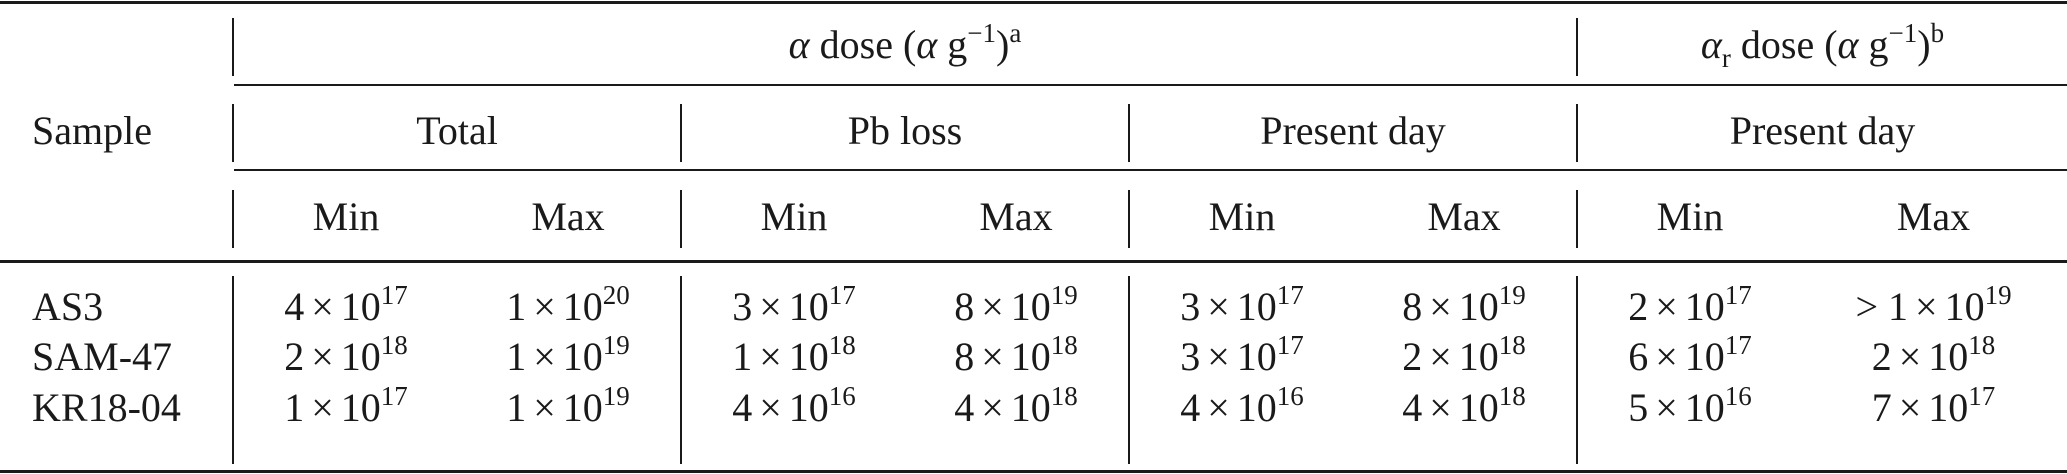  What do you see at coordinates (568, 304) in the screenshot?
I see `dose-value: 1 × 1020` at bounding box center [568, 304].